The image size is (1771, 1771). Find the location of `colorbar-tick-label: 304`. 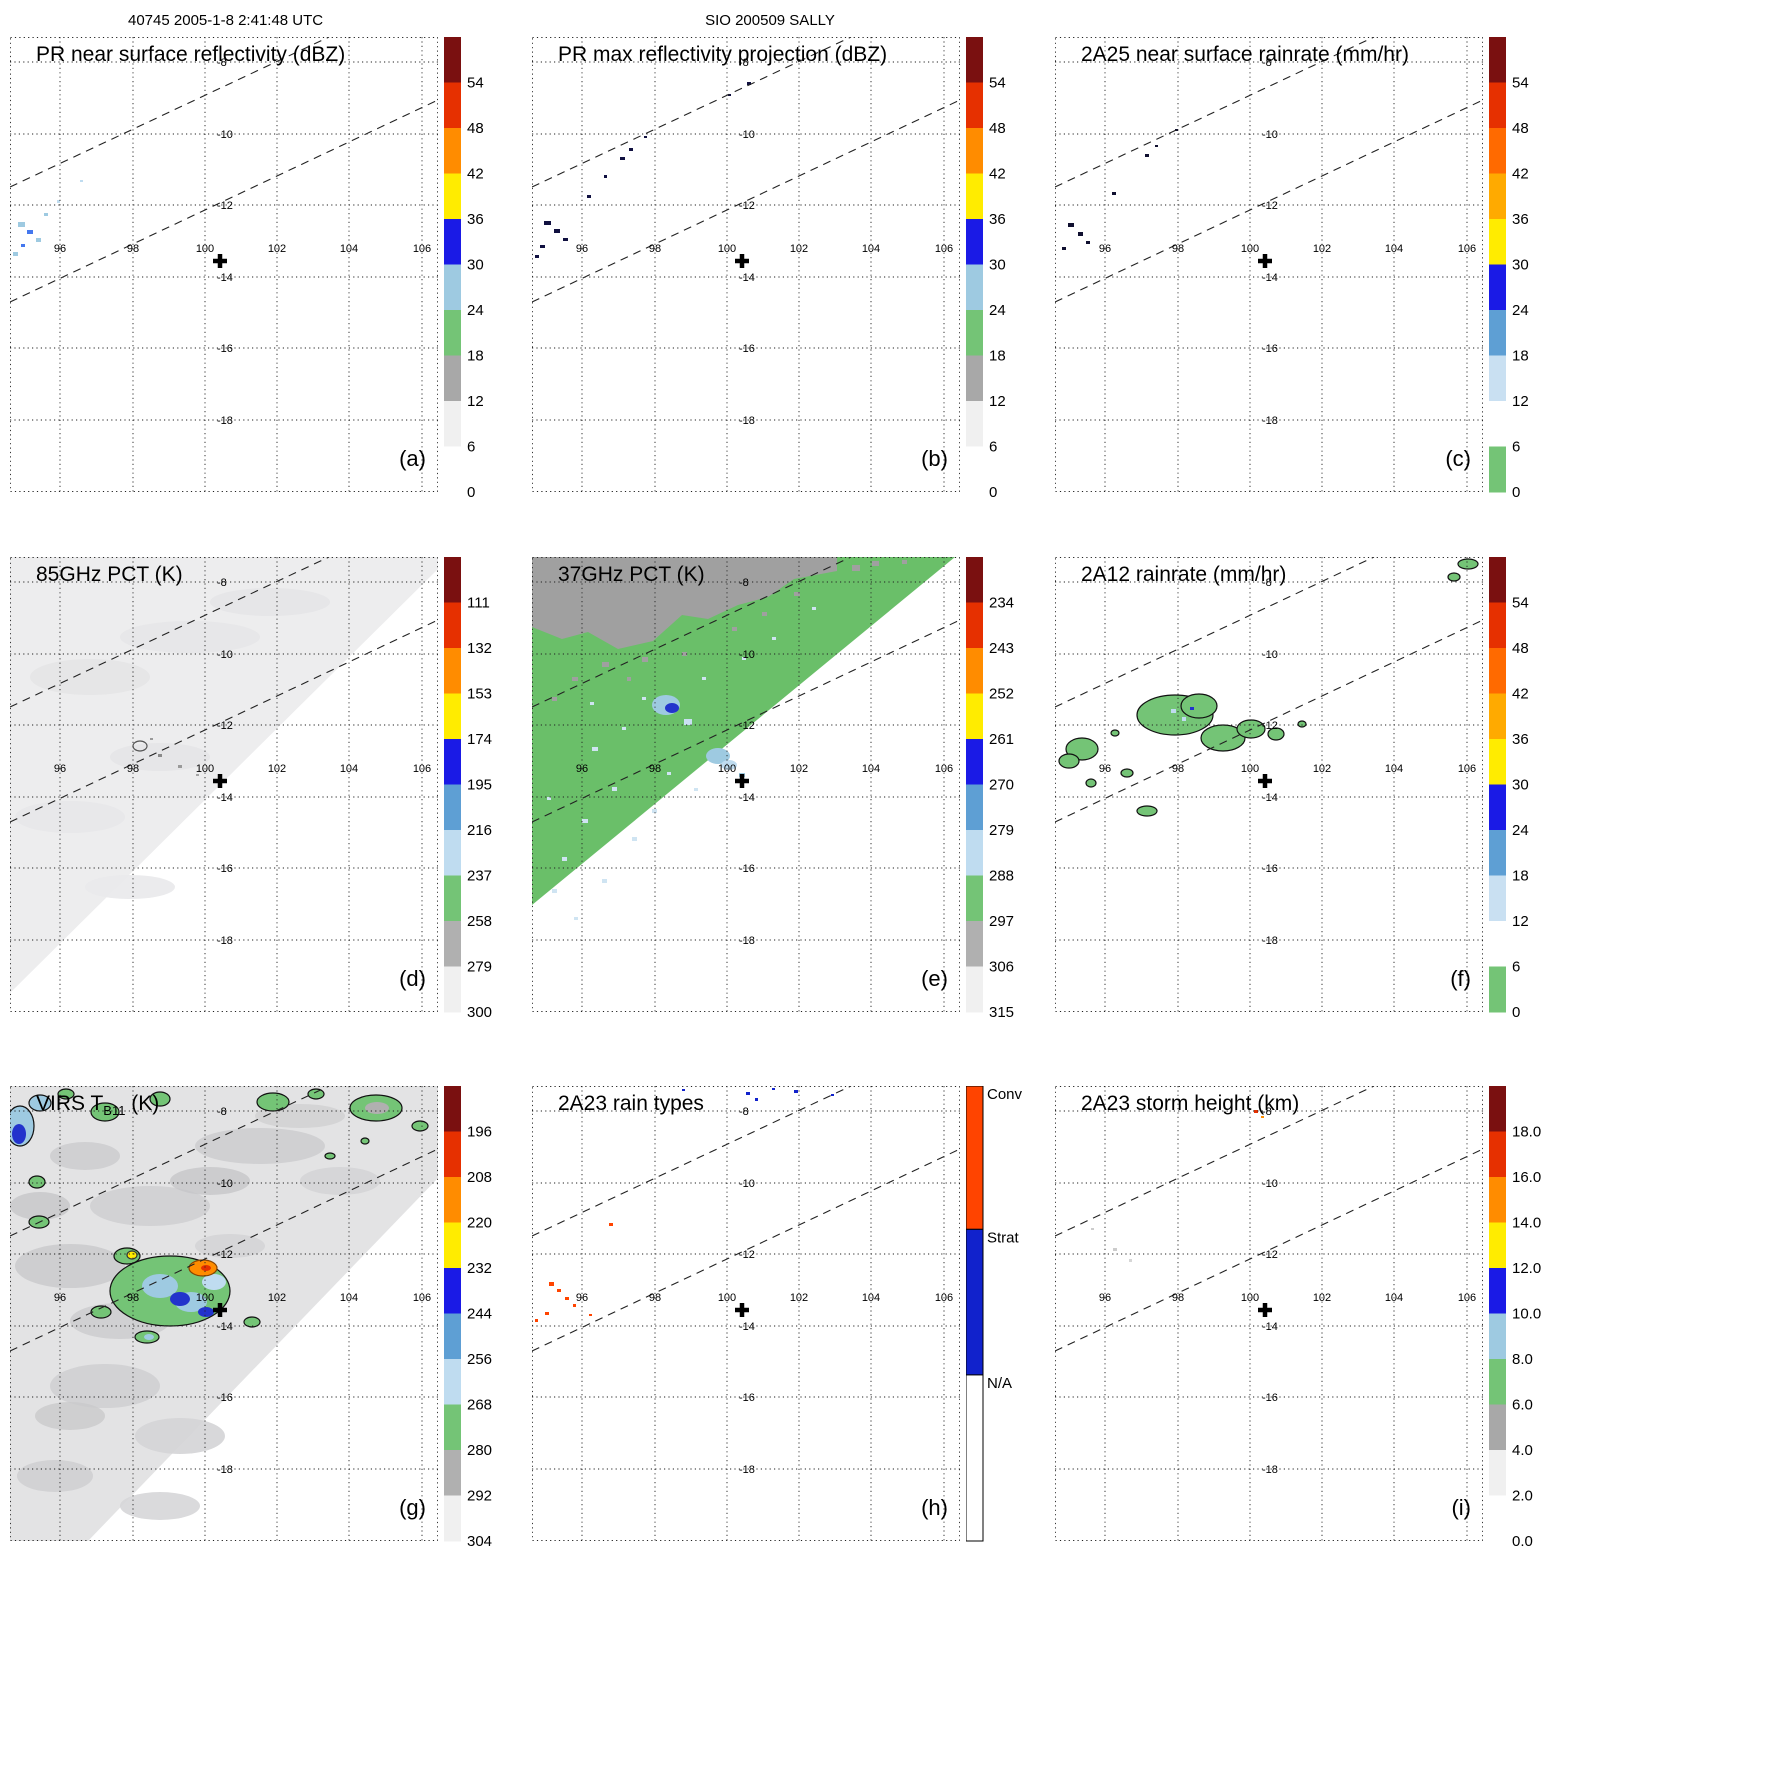

colorbar-tick-label: 304 is located at coordinates (479, 1541).